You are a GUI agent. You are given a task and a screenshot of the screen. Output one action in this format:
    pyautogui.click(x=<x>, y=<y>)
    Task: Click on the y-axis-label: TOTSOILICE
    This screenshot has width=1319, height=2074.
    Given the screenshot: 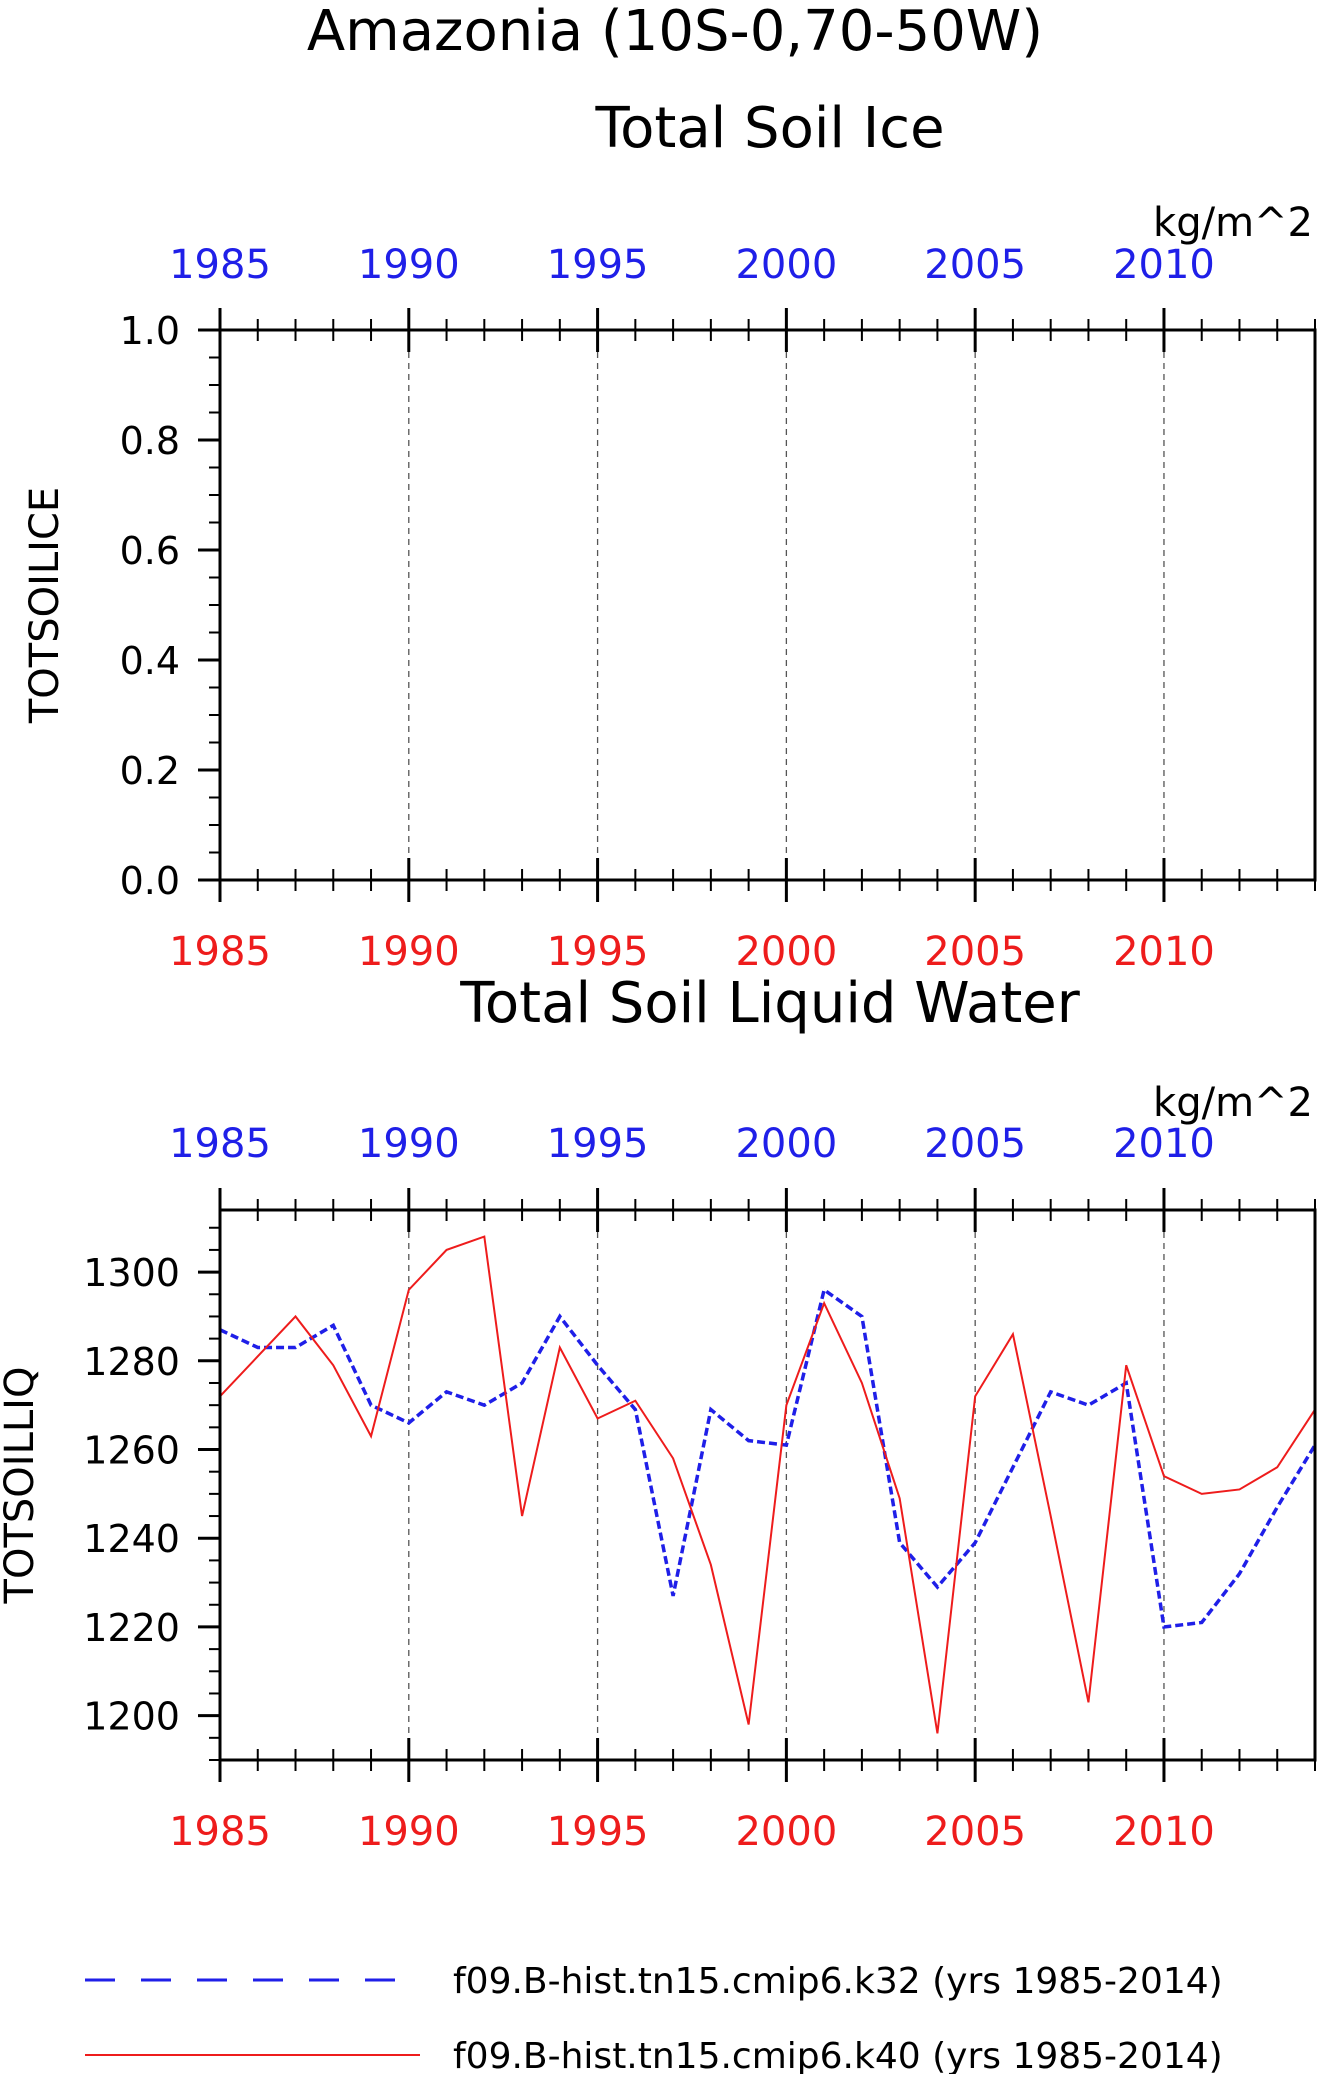 What is the action you would take?
    pyautogui.click(x=45, y=605)
    